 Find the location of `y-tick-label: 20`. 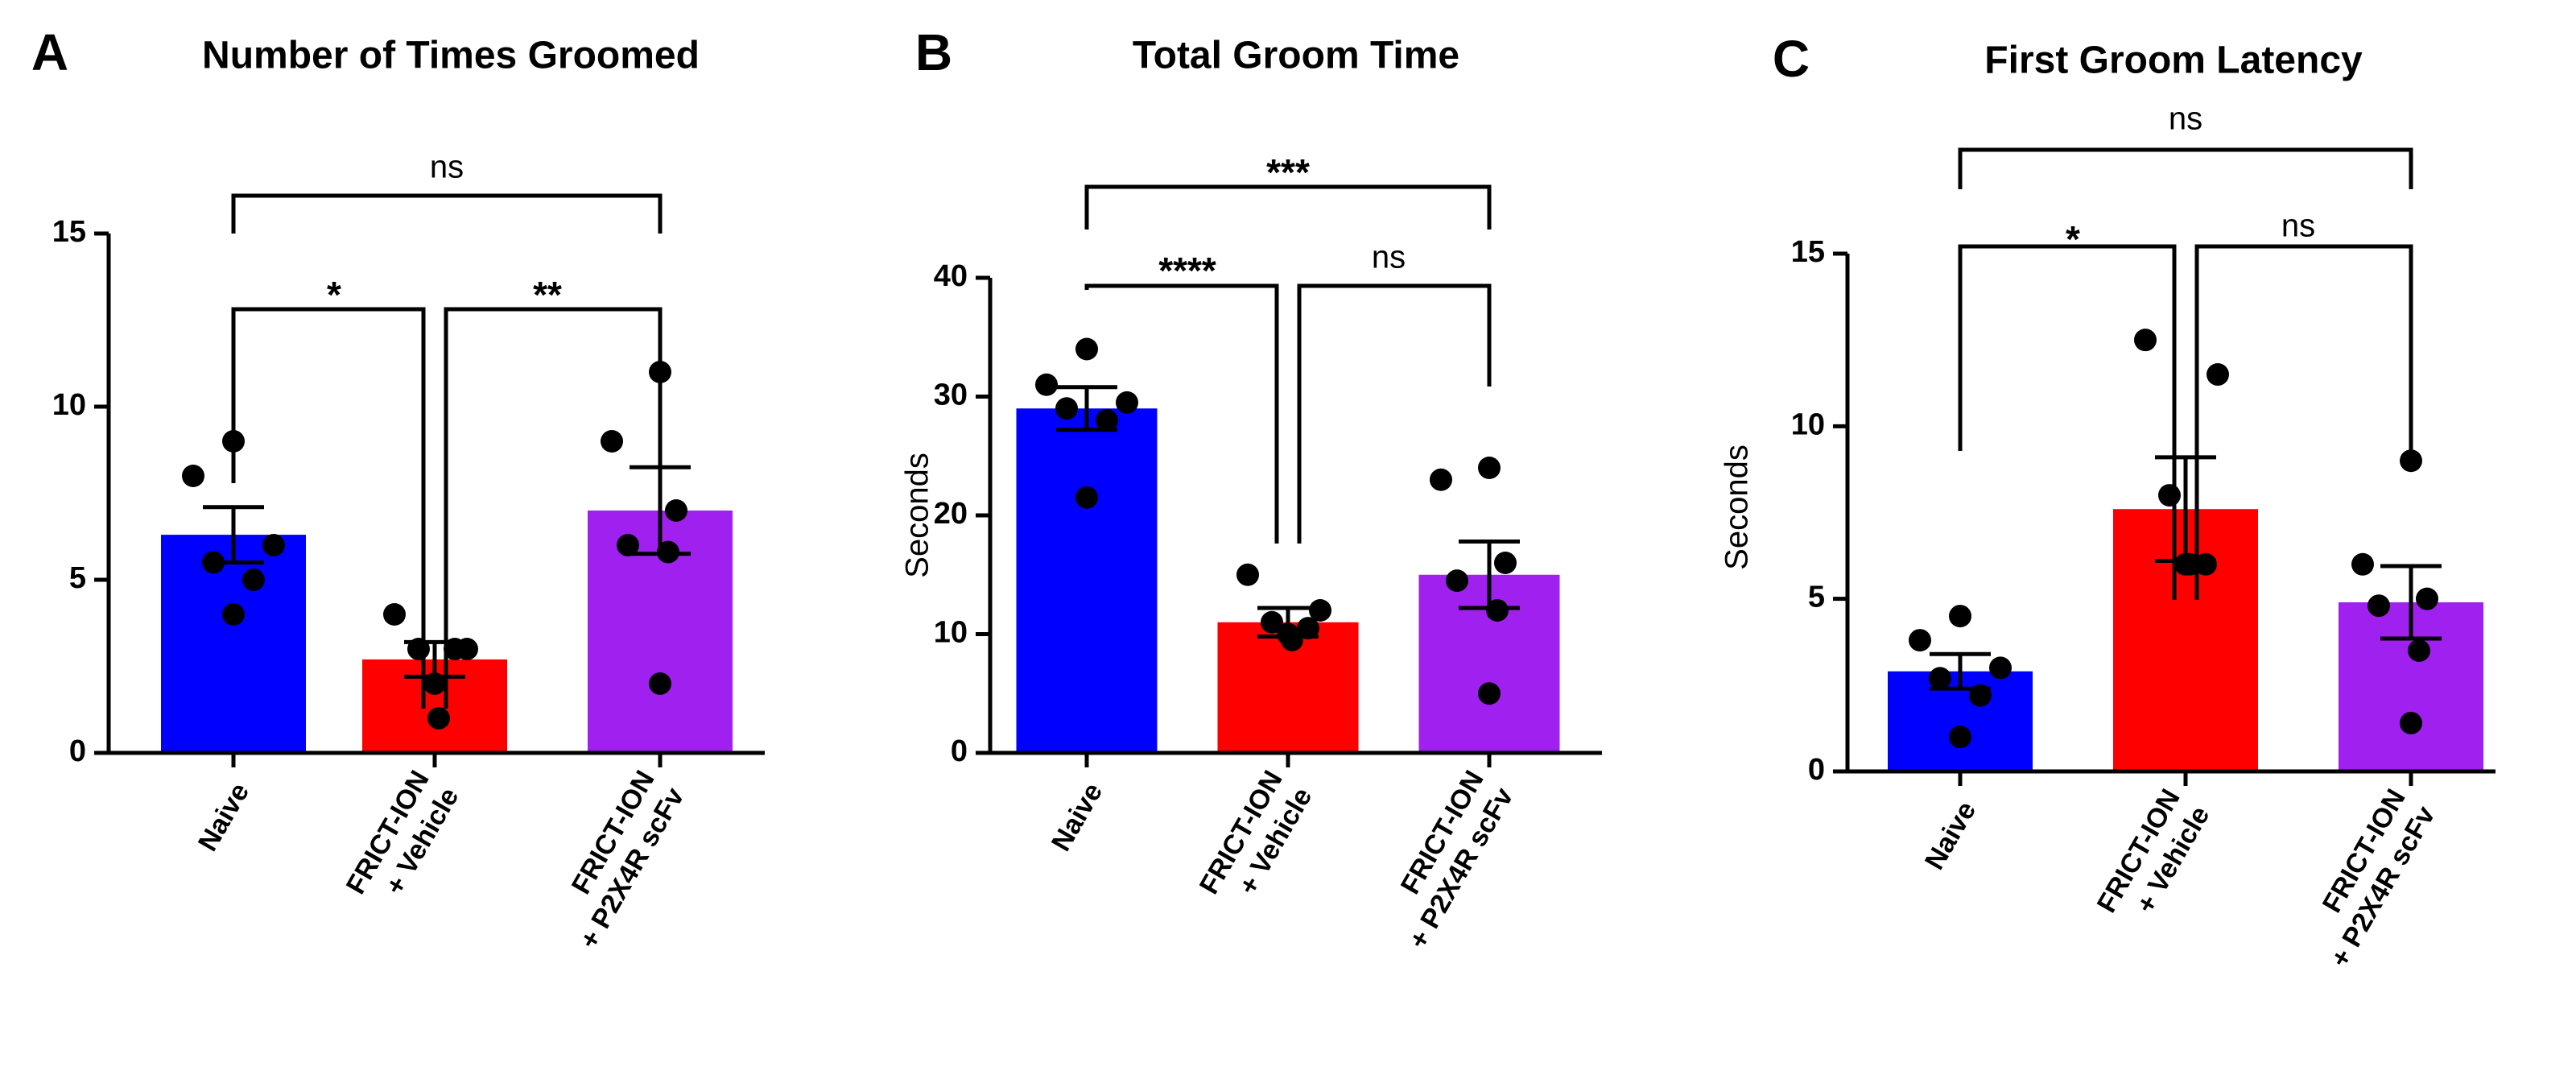

y-tick-label: 20 is located at coordinates (951, 514).